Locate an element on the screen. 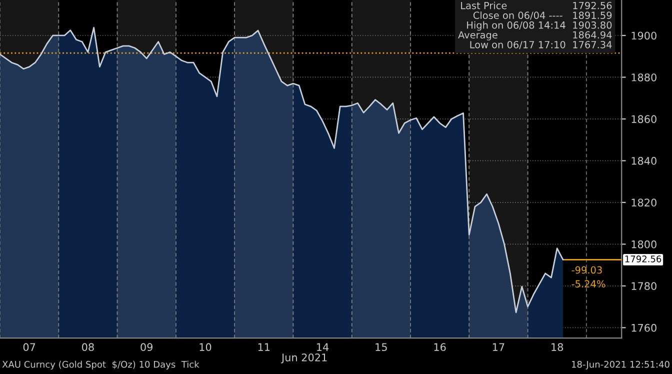  y-tick-label: 1780 is located at coordinates (644, 286).